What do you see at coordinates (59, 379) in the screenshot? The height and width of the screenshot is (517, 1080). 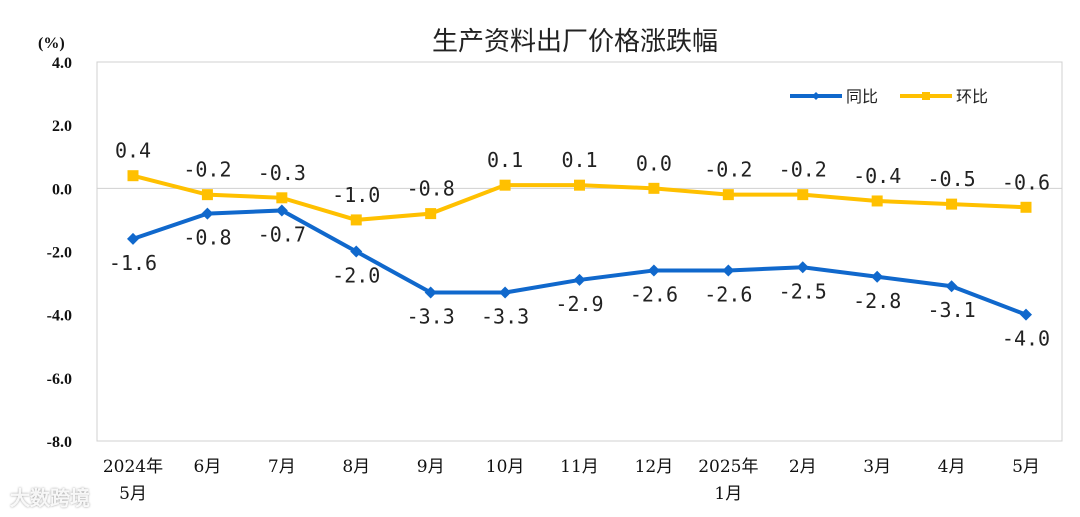 I see `y-tick-label: -6.0` at bounding box center [59, 379].